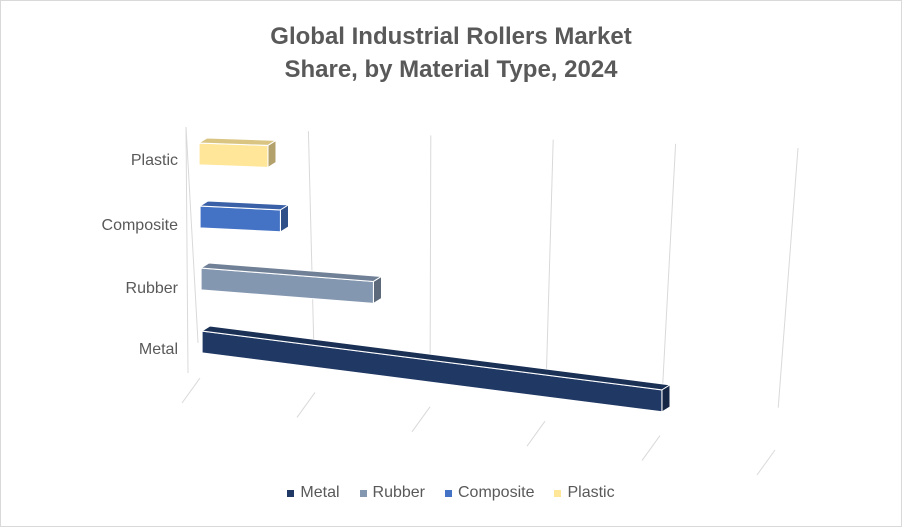 The width and height of the screenshot is (902, 527). Describe the element at coordinates (591, 492) in the screenshot. I see `legend-label-plastic: Plastic` at that location.